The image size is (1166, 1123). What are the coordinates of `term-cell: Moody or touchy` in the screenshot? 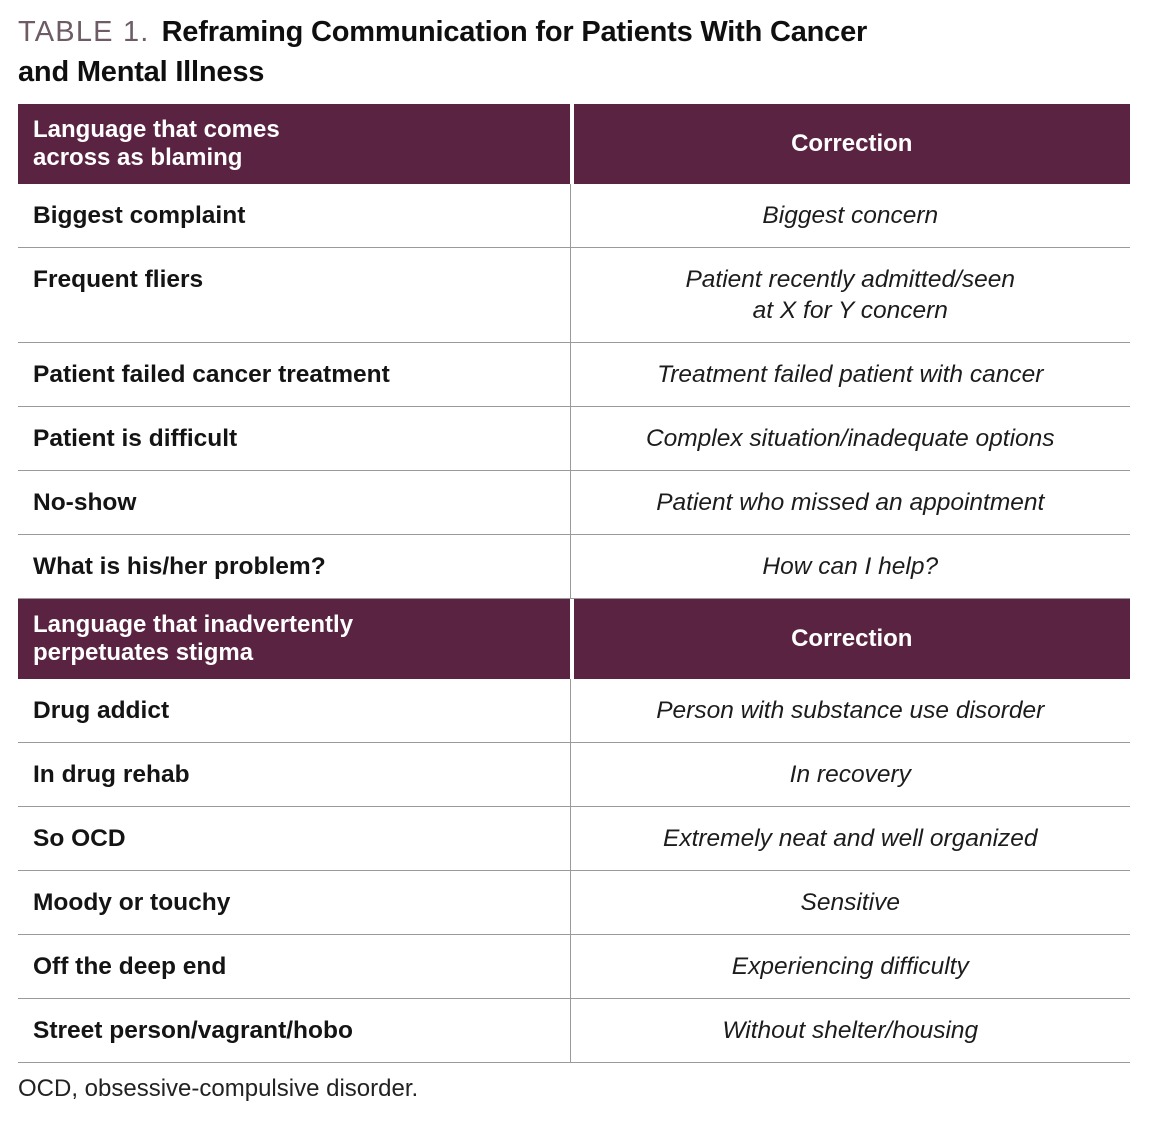 It's located at (132, 902).